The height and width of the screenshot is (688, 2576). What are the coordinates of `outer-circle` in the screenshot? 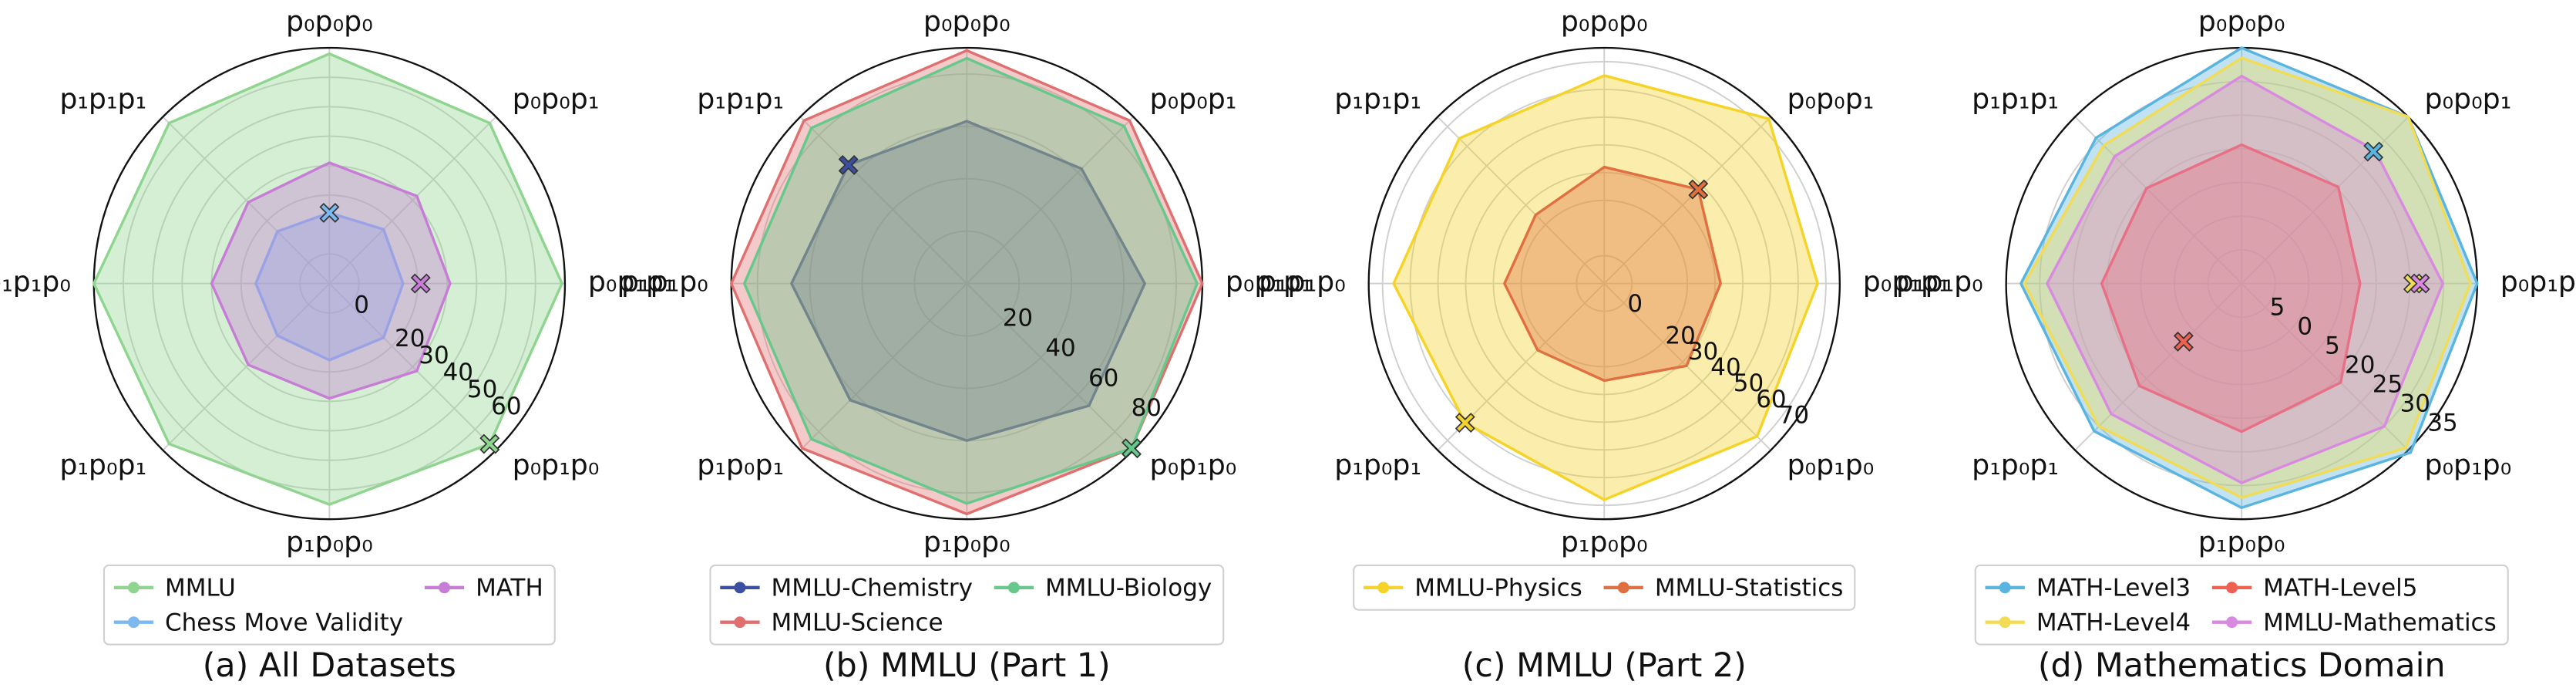 It's located at (1604, 283).